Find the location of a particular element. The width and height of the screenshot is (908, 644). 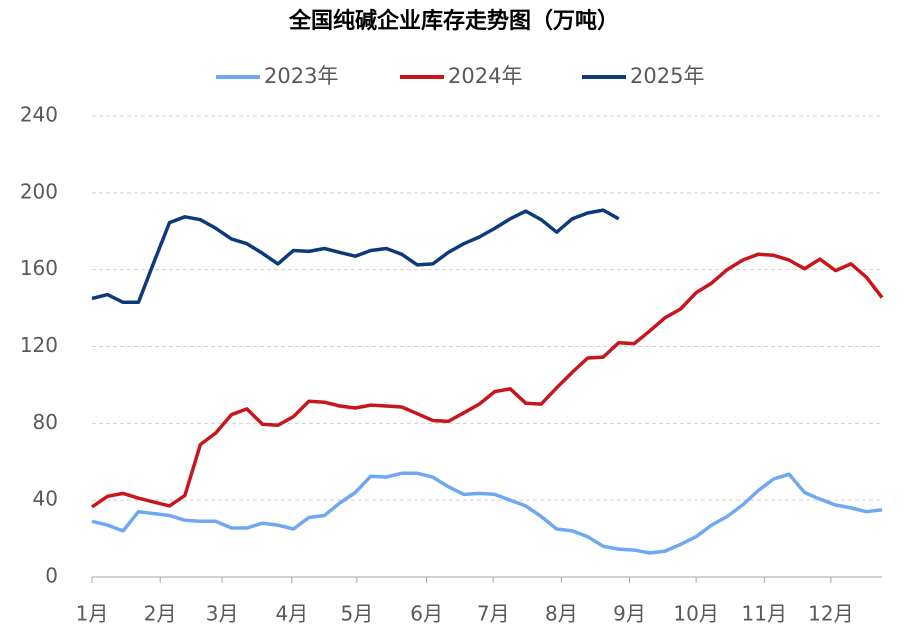

x-tick-label: 6月 is located at coordinates (426, 614).